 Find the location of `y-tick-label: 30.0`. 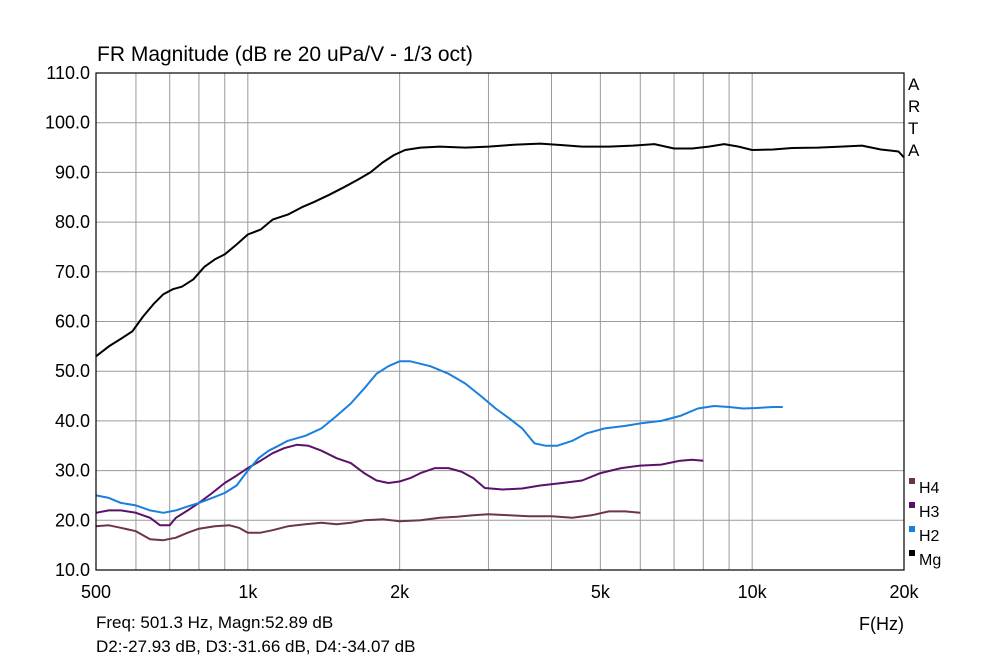

y-tick-label: 30.0 is located at coordinates (72, 471).